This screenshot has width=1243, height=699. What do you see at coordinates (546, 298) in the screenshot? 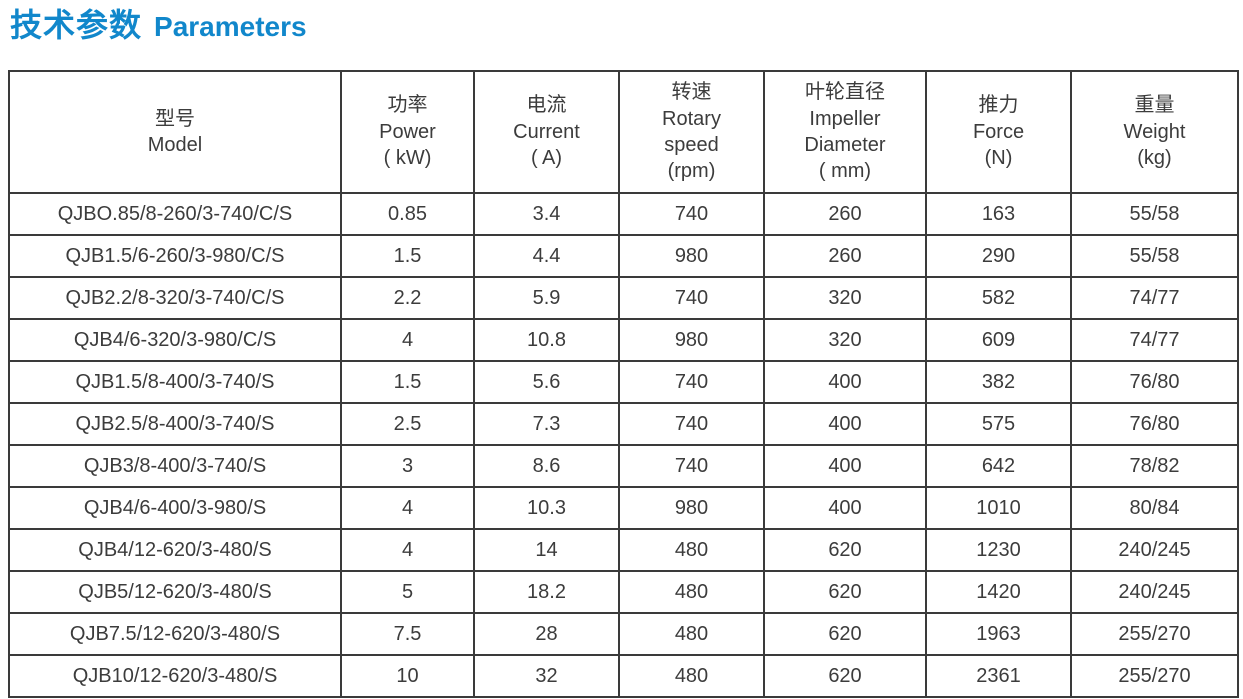
I see `value-cell: 5.9` at bounding box center [546, 298].